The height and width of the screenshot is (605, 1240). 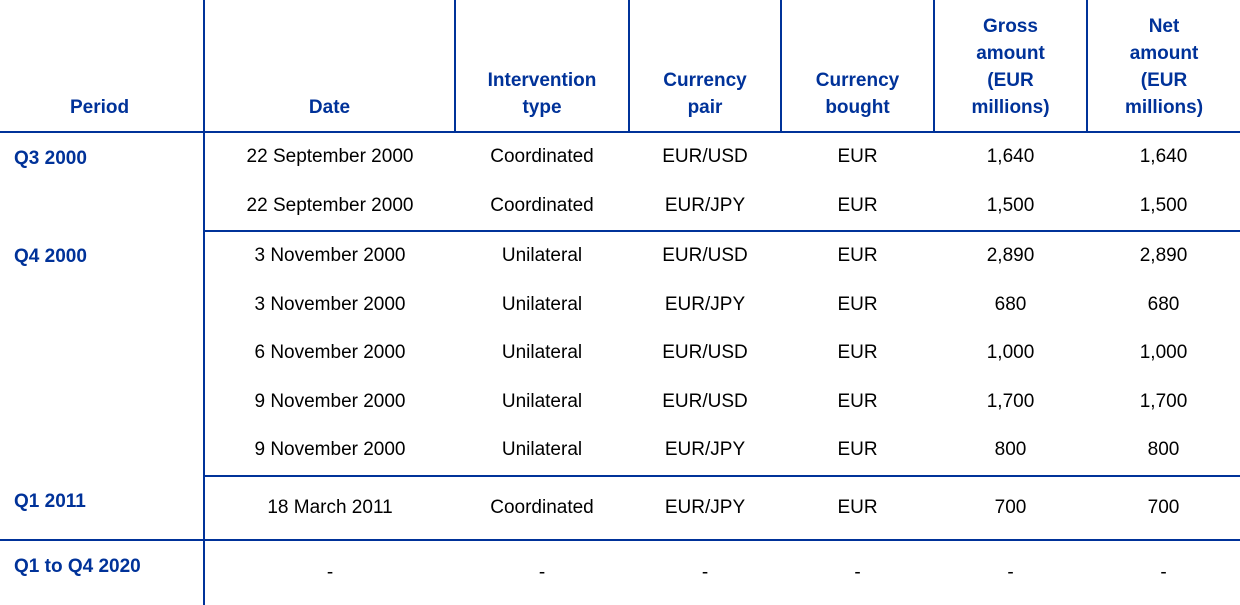 What do you see at coordinates (705, 572) in the screenshot?
I see `currency-pair-cell: -` at bounding box center [705, 572].